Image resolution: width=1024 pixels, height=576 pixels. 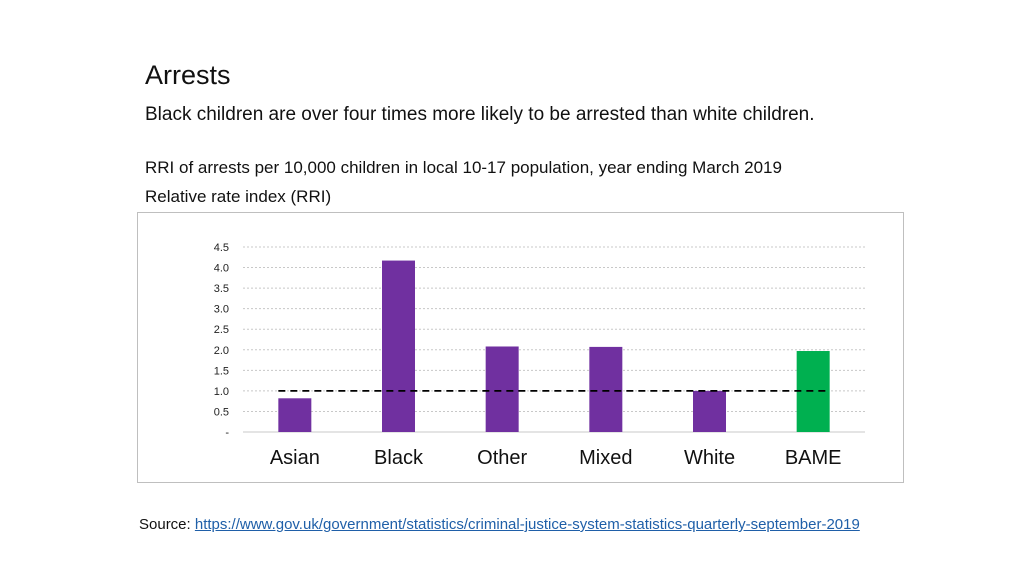 I want to click on x-tick-label: Black, so click(x=399, y=458).